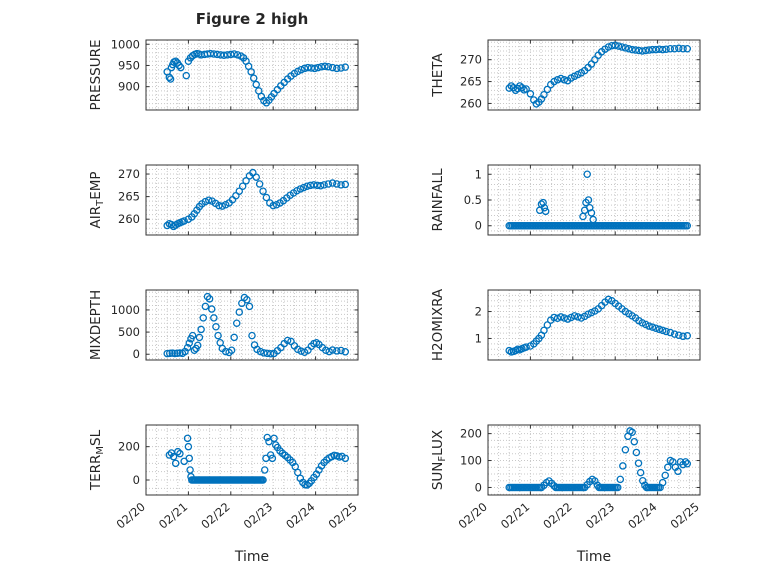 The image size is (778, 583). I want to click on h2omixra-plot: 1 2 H2OMIXRA, so click(565, 324).